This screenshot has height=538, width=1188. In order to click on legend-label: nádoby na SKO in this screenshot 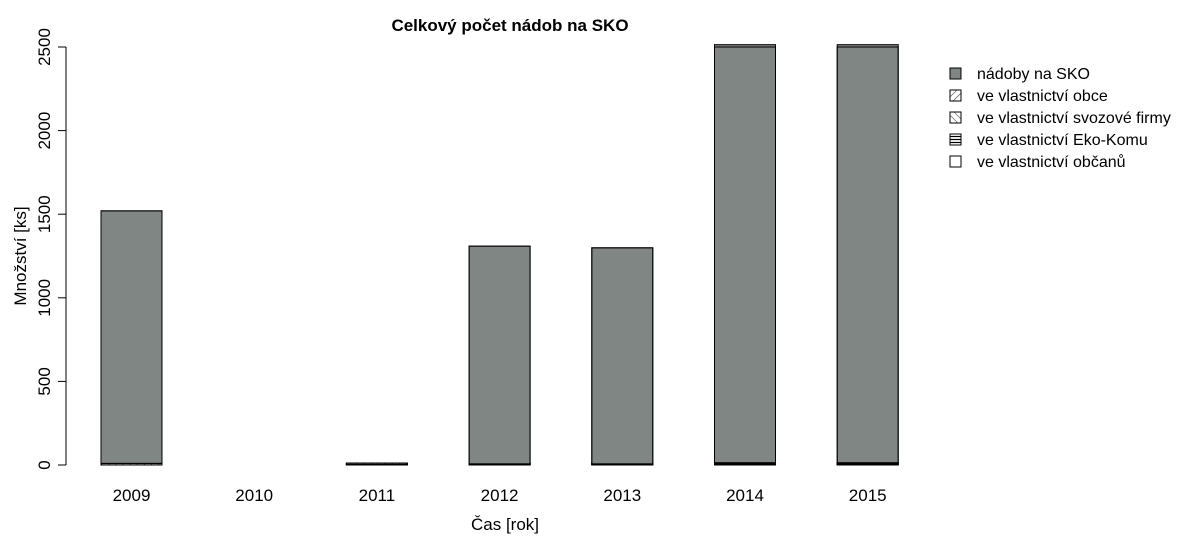, I will do `click(1033, 74)`.